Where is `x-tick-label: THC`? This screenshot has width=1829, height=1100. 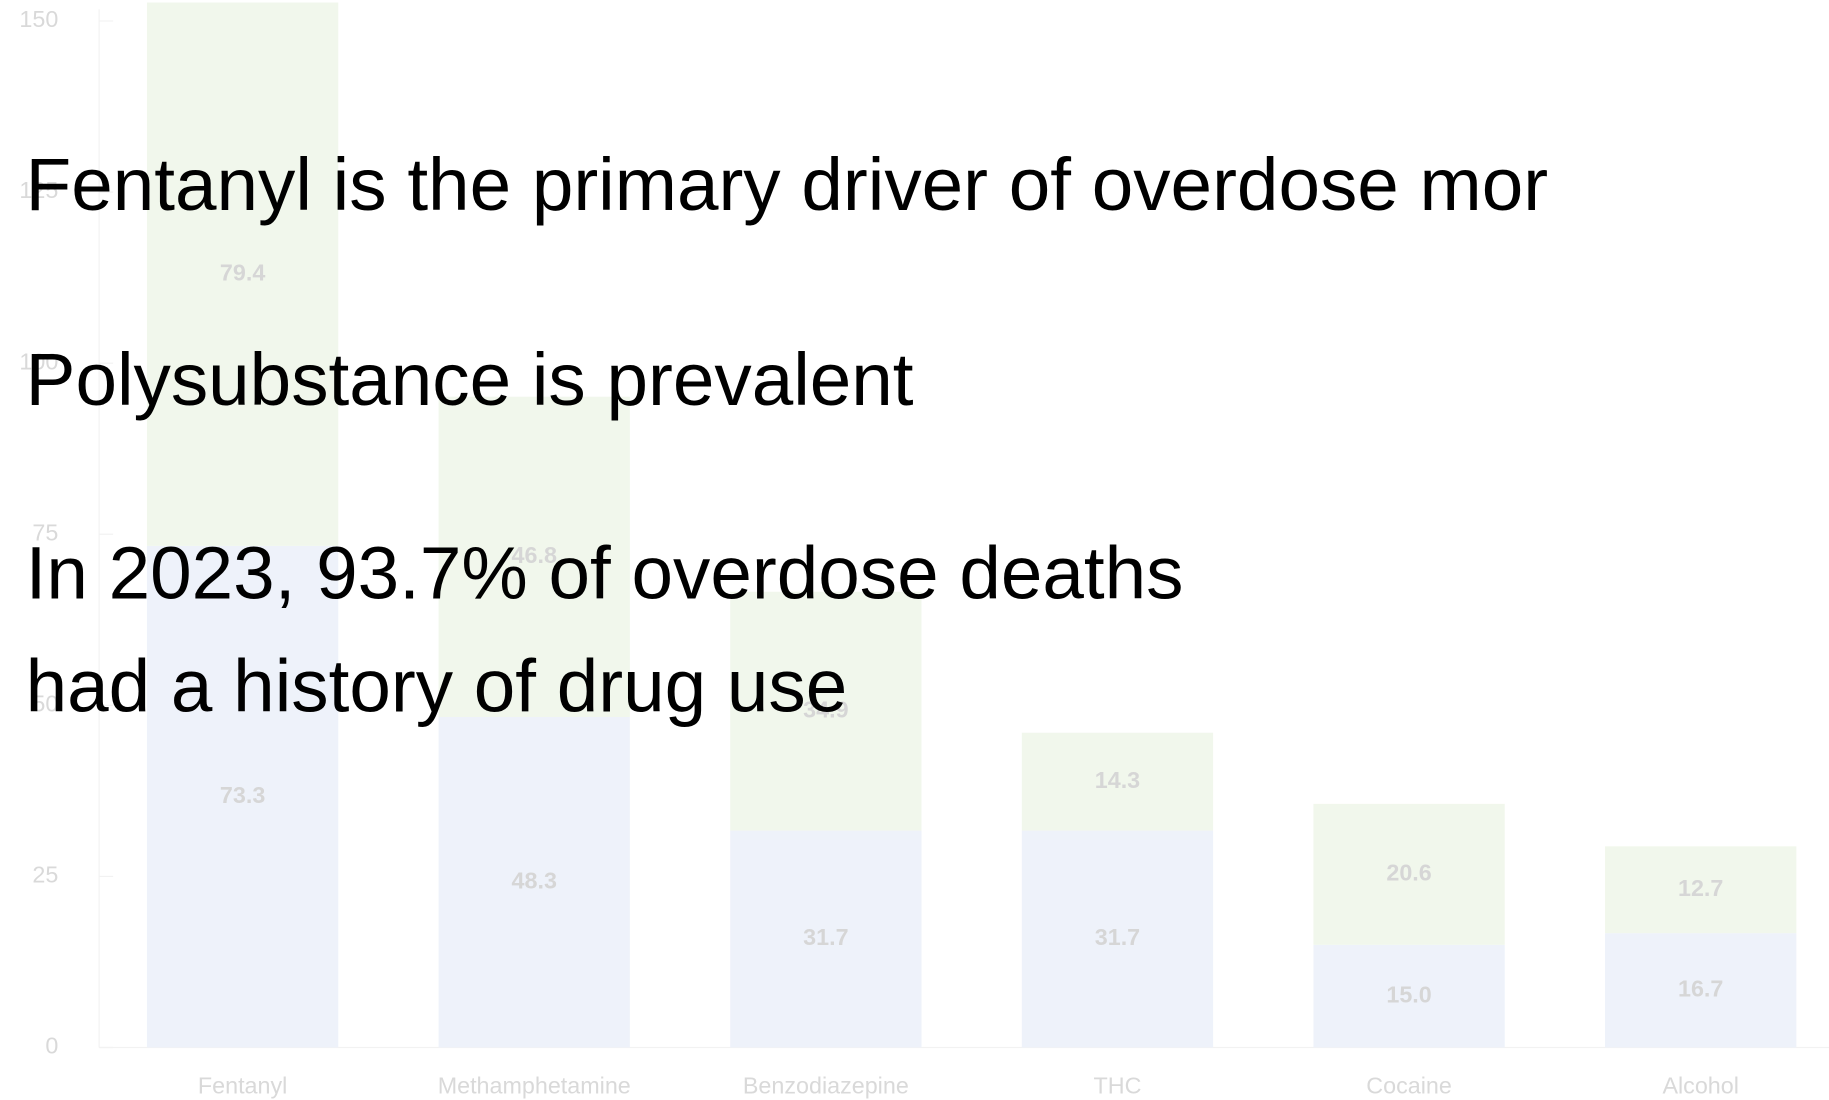 x-tick-label: THC is located at coordinates (1118, 1085).